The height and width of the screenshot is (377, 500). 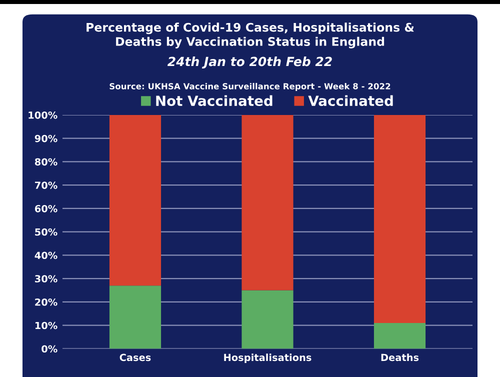 What do you see at coordinates (46, 185) in the screenshot?
I see `y-tick-label: 70%` at bounding box center [46, 185].